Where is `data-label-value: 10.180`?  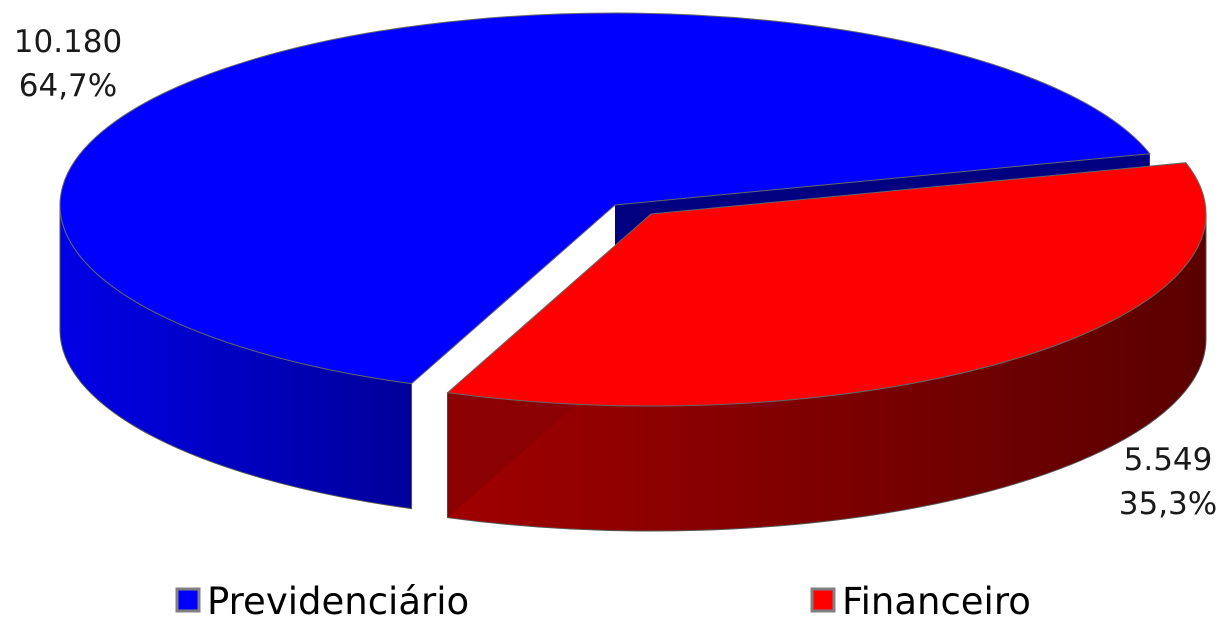
data-label-value: 10.180 is located at coordinates (68, 42).